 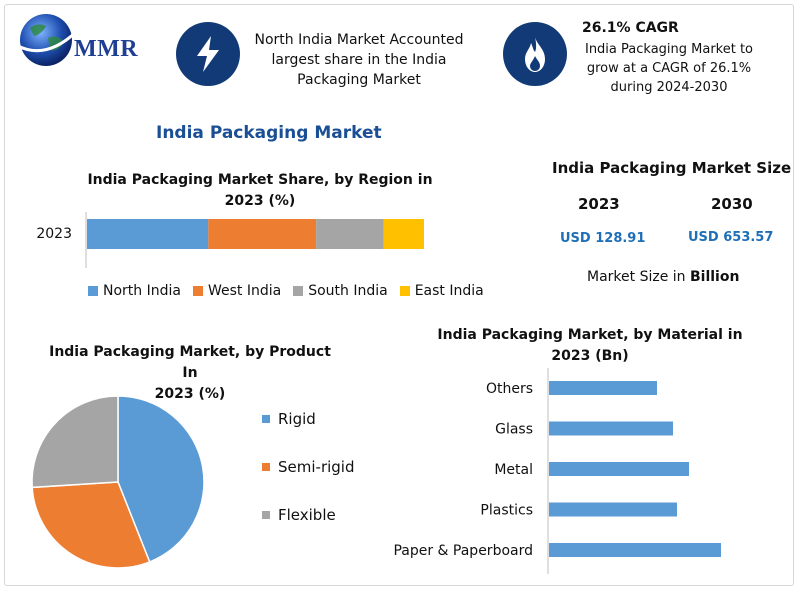 I want to click on material-category-label: Metal, so click(x=513, y=470).